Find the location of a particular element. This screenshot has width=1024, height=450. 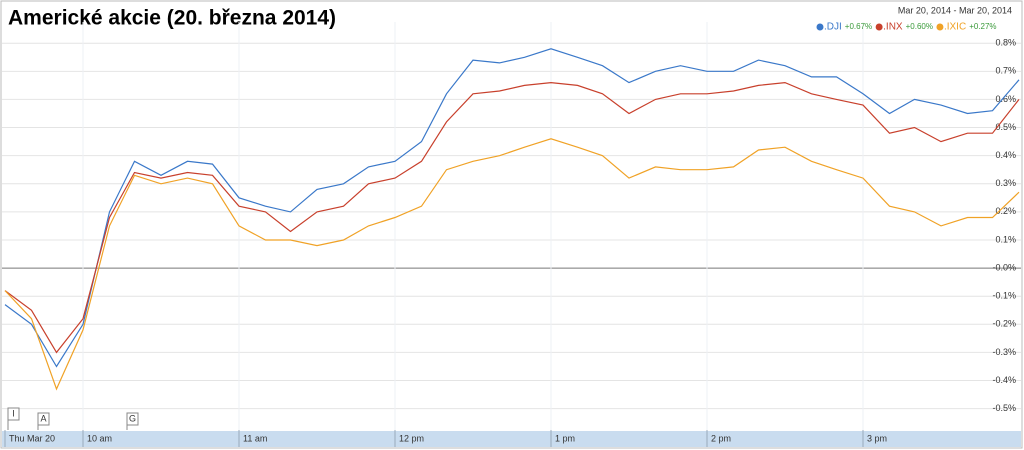

y-tick-label: -0.4% is located at coordinates (1004, 380).